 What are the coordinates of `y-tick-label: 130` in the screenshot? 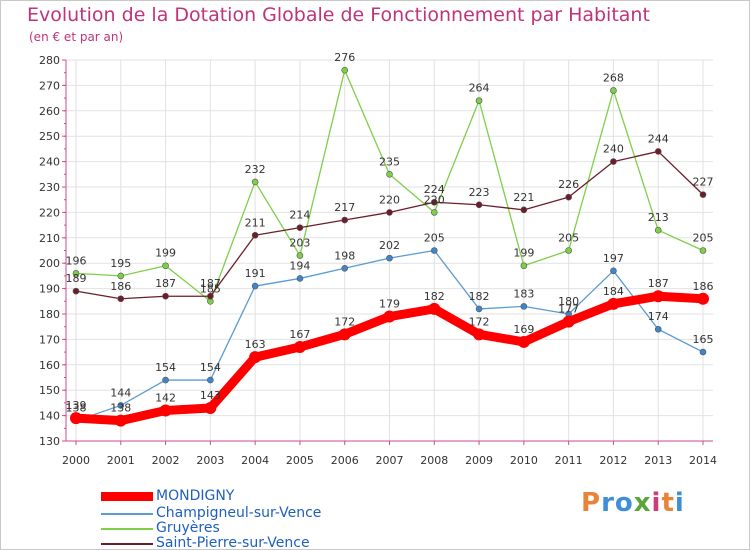 It's located at (49, 441).